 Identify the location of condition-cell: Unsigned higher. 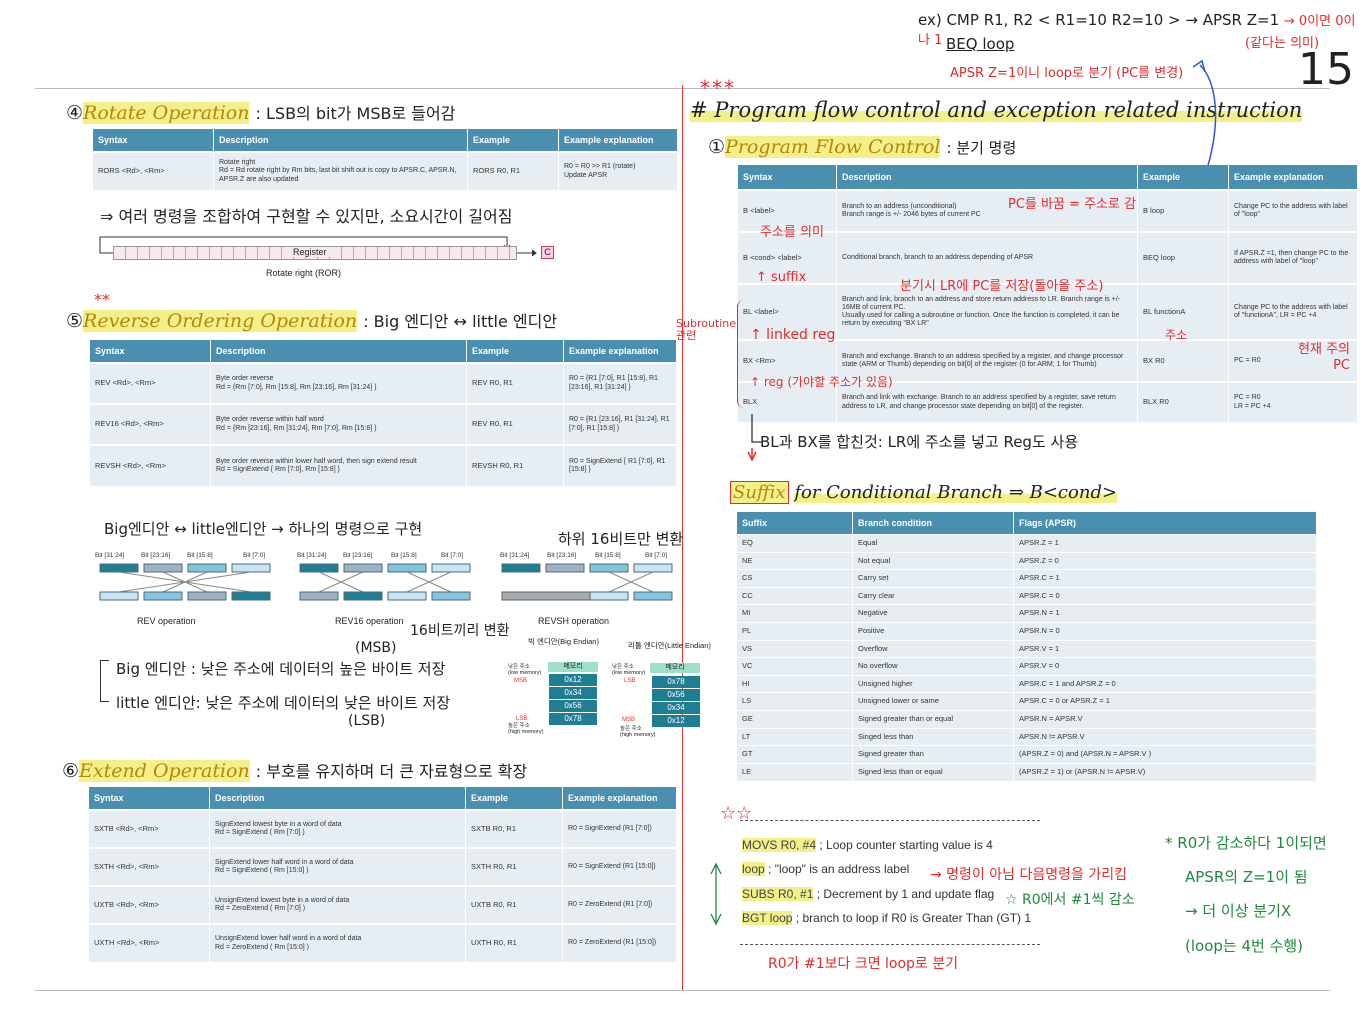
(933, 683).